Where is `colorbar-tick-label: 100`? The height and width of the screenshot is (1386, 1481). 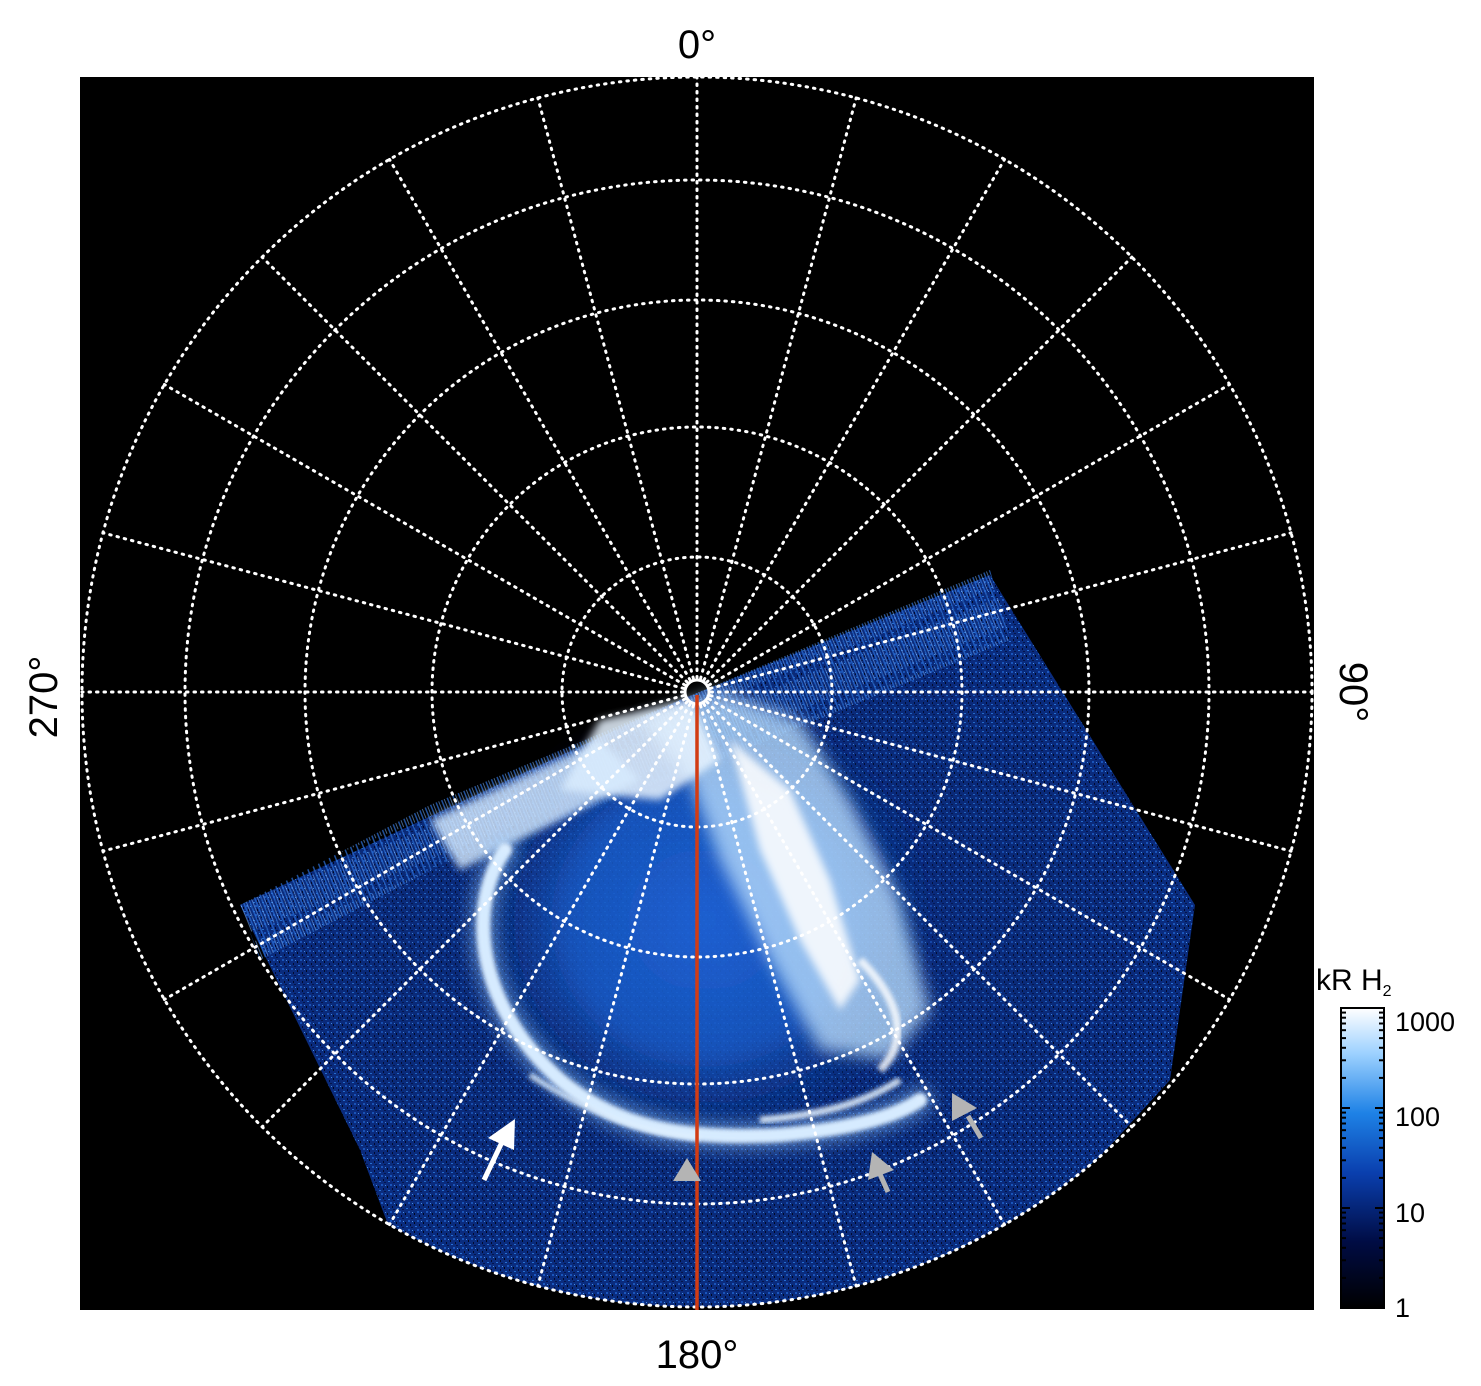 colorbar-tick-label: 100 is located at coordinates (1417, 1117).